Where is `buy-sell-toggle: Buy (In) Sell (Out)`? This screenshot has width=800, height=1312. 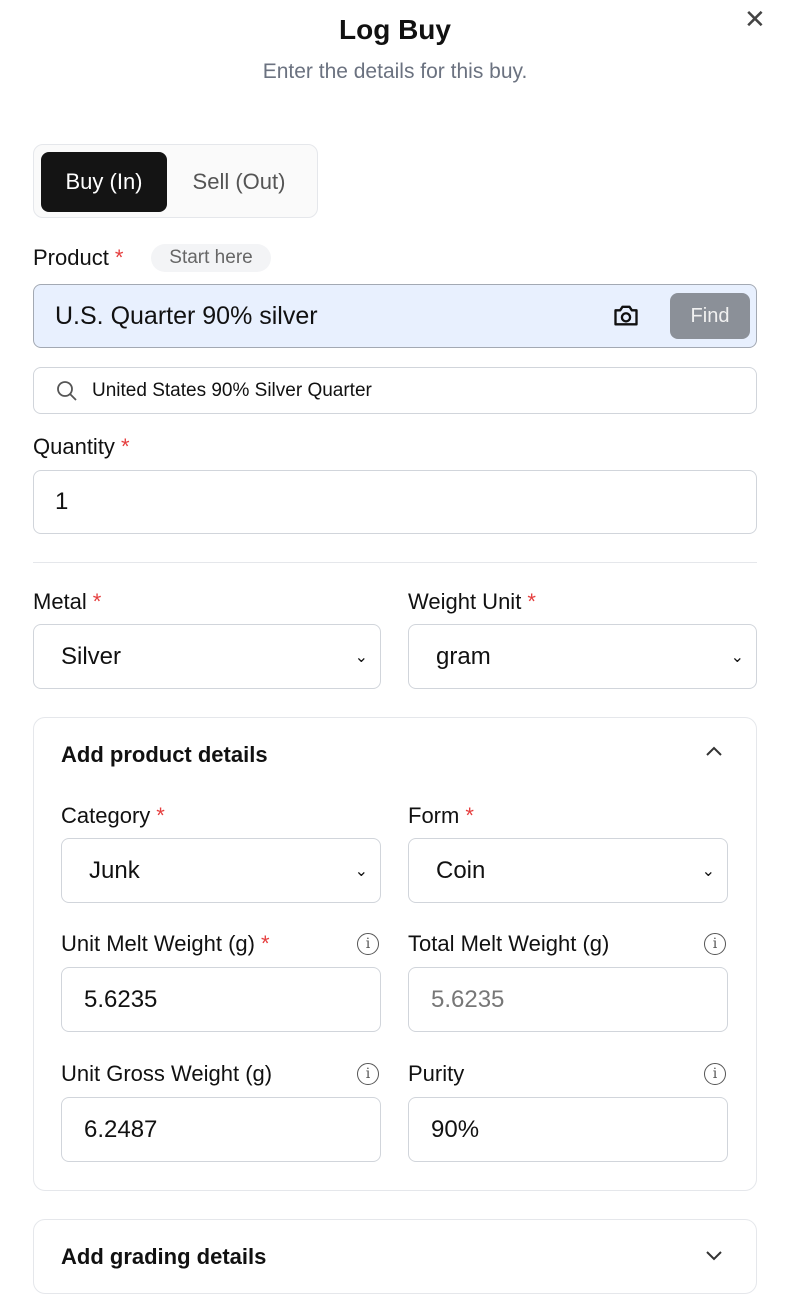 buy-sell-toggle: Buy (In) Sell (Out) is located at coordinates (175, 181).